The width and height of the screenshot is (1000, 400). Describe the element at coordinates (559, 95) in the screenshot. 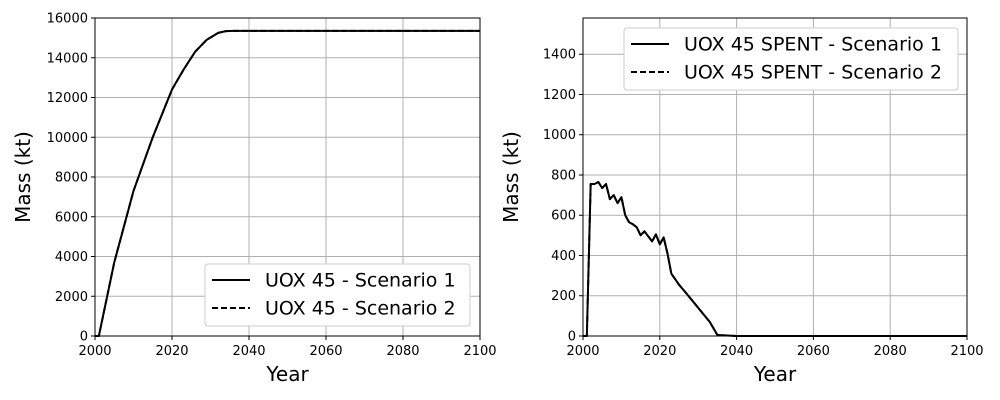

I see `y-tick-label: 1200` at that location.